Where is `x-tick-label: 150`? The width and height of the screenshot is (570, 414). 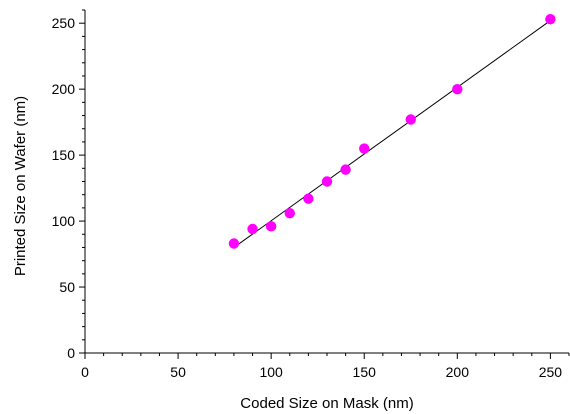
x-tick-label: 150 is located at coordinates (365, 372).